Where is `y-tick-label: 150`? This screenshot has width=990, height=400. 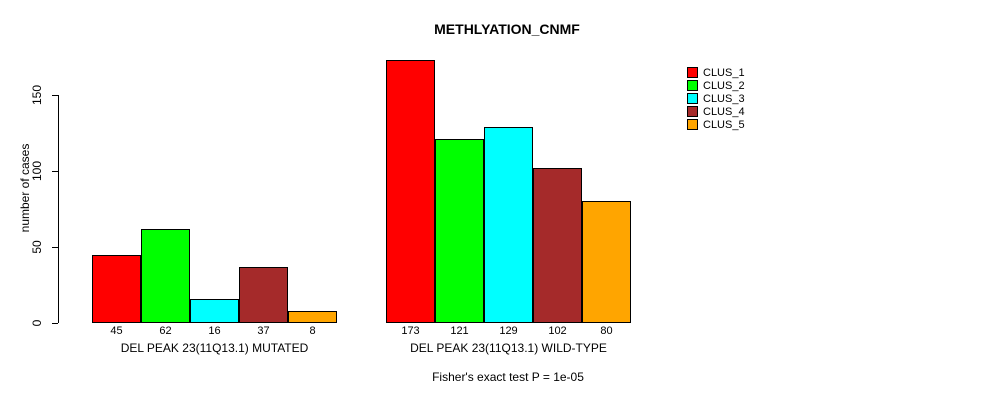 y-tick-label: 150 is located at coordinates (37, 95).